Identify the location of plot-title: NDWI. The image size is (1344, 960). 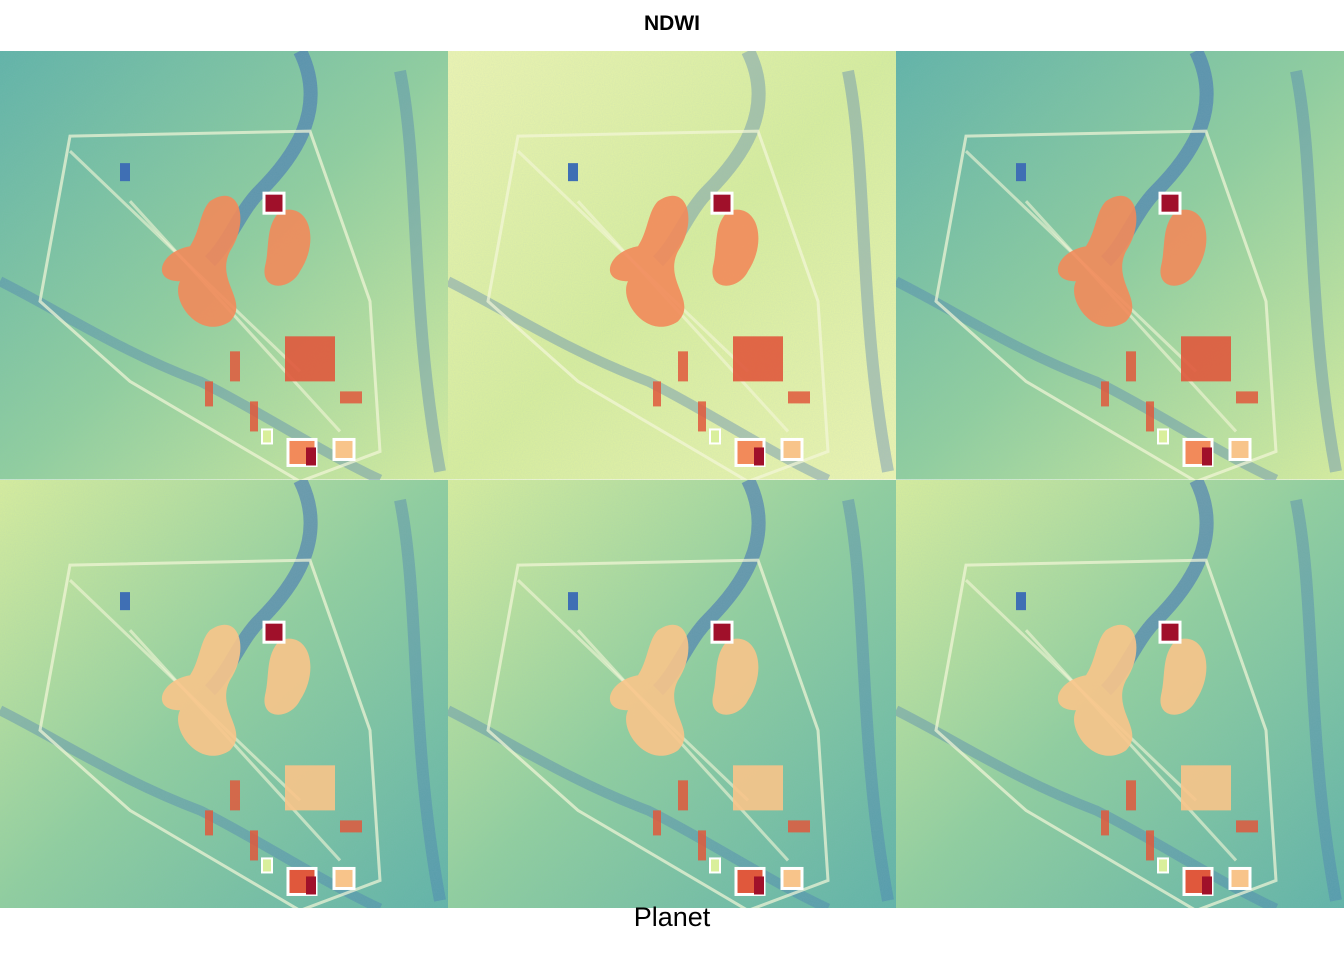
(672, 23).